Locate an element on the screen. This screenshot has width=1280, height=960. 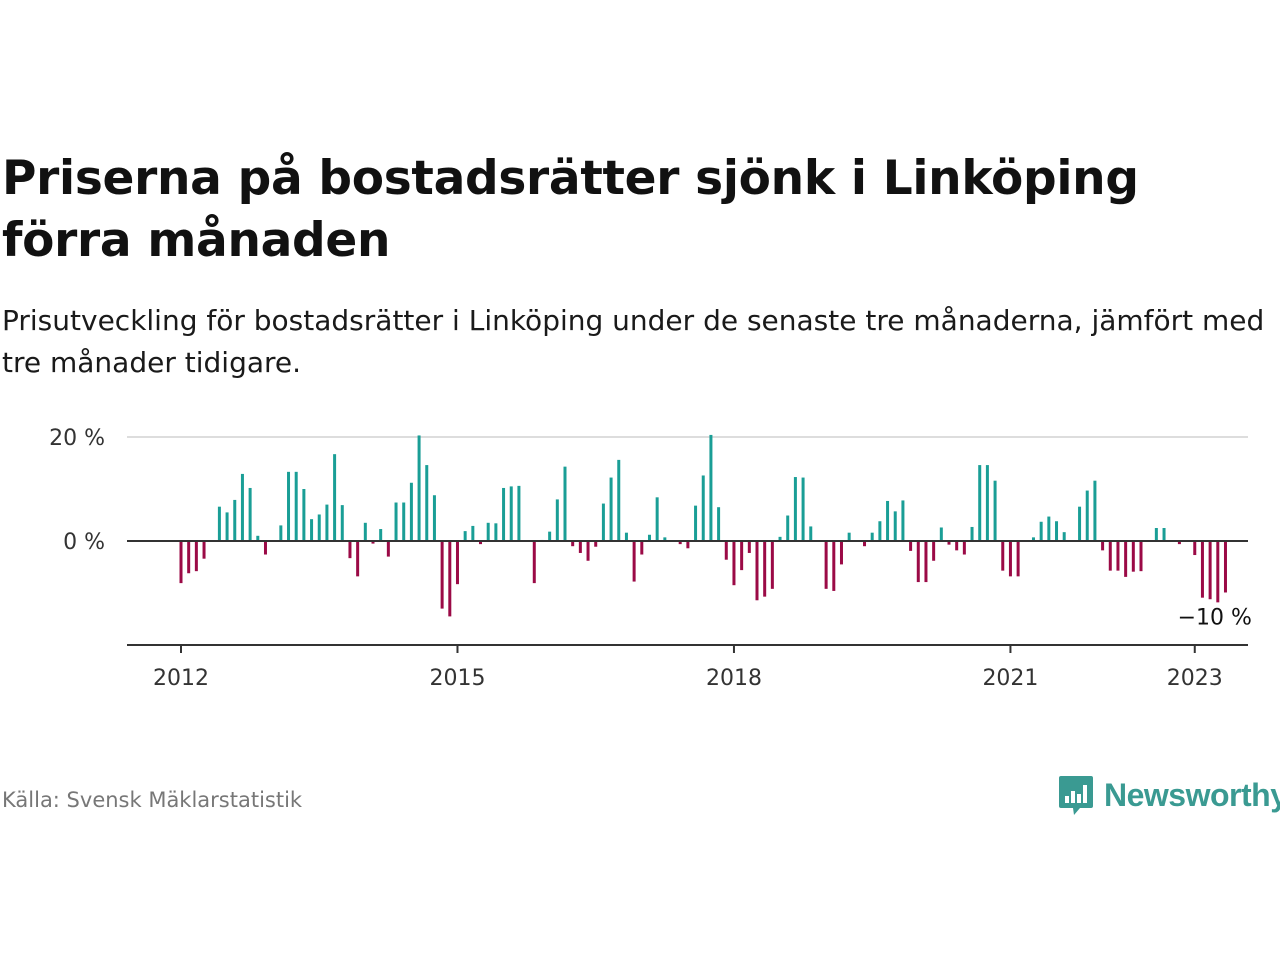
newsworthy-logo: Newsworthy is located at coordinates (1169, 795).